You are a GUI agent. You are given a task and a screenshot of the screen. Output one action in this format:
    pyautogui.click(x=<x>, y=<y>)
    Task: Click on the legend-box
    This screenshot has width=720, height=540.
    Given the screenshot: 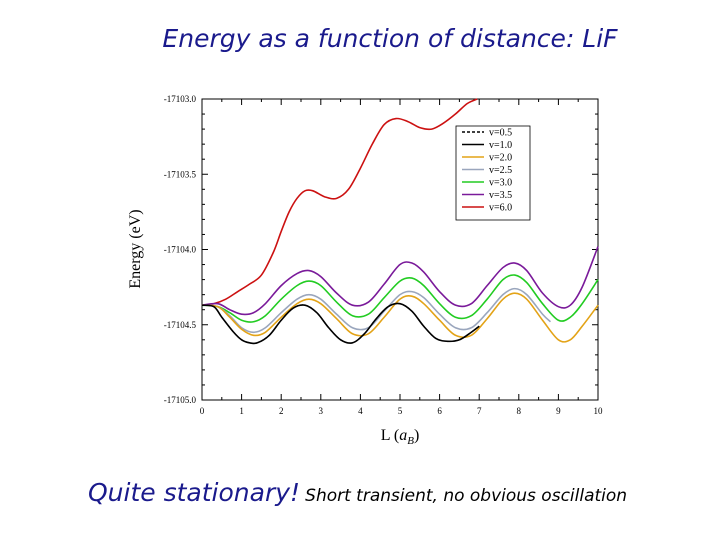 What is the action you would take?
    pyautogui.click(x=493, y=173)
    